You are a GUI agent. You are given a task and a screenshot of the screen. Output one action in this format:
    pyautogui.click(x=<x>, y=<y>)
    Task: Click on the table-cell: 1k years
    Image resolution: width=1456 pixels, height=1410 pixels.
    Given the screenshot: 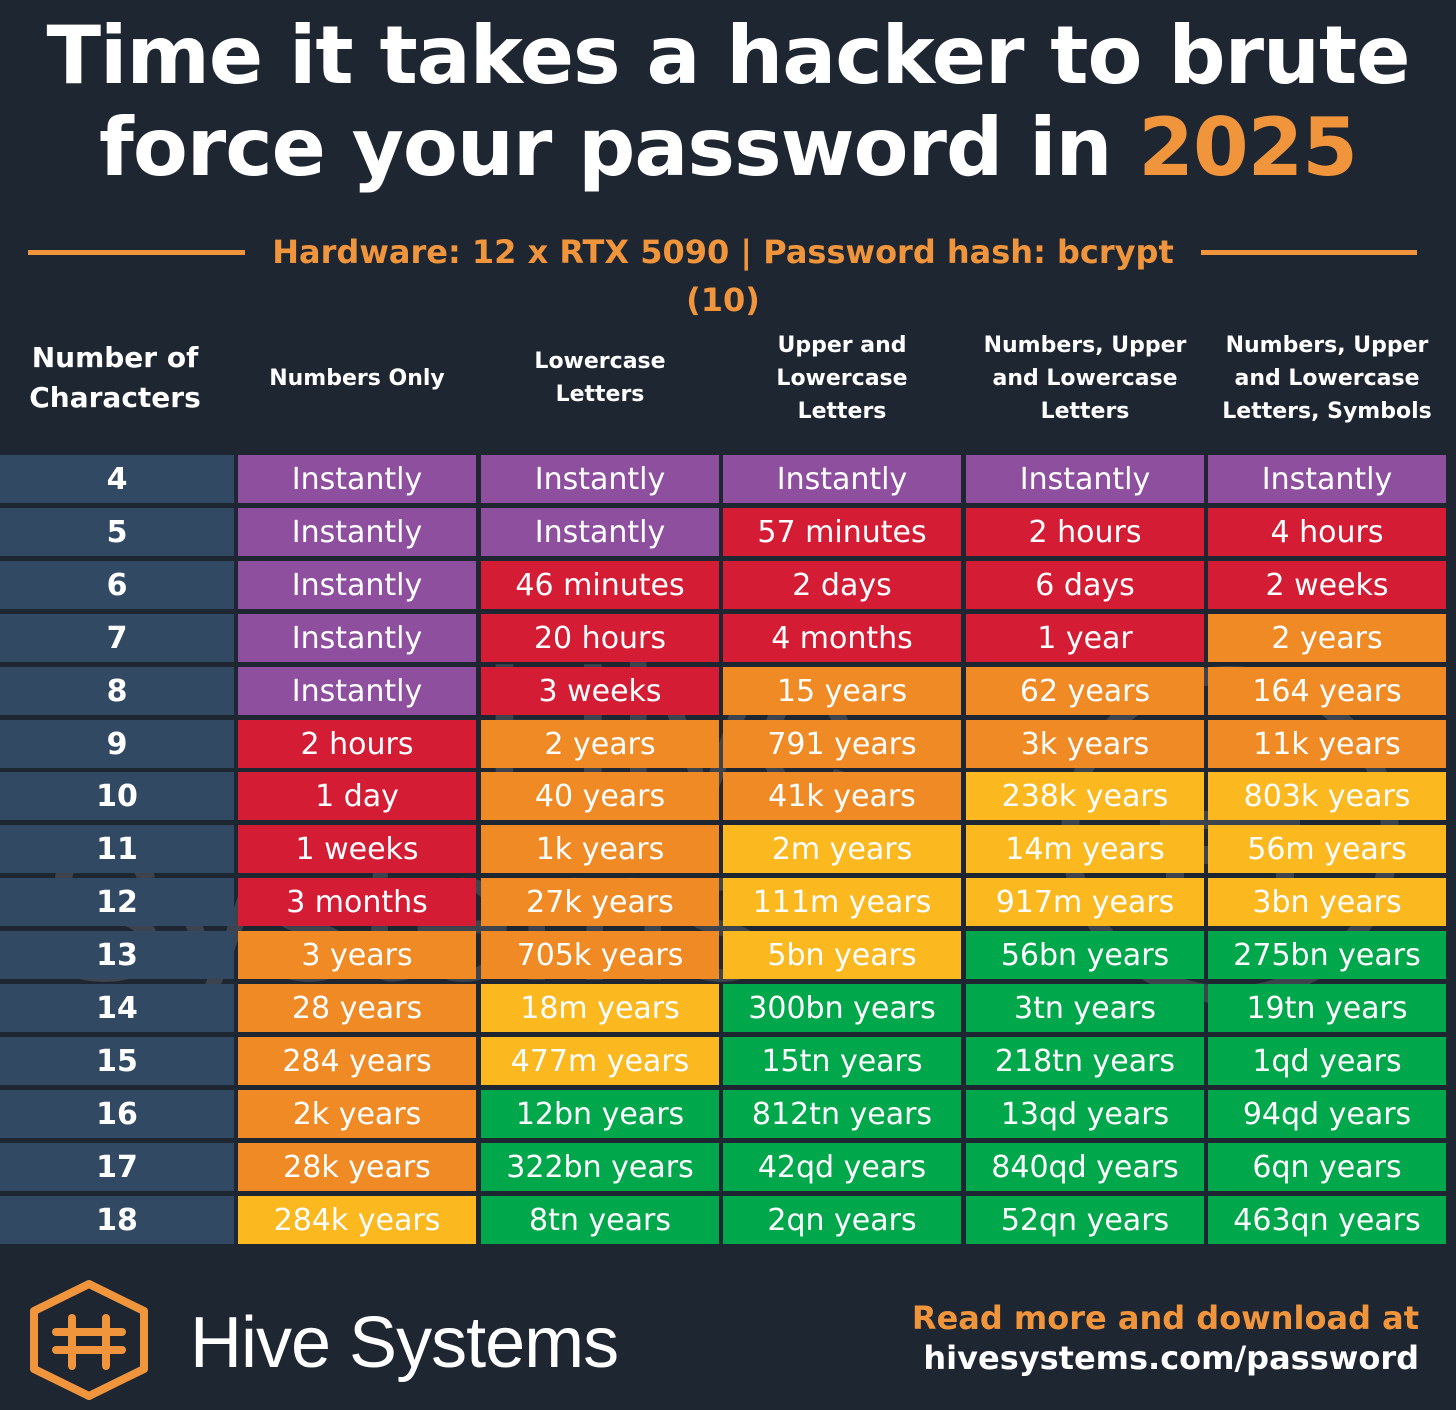 What is the action you would take?
    pyautogui.click(x=600, y=849)
    